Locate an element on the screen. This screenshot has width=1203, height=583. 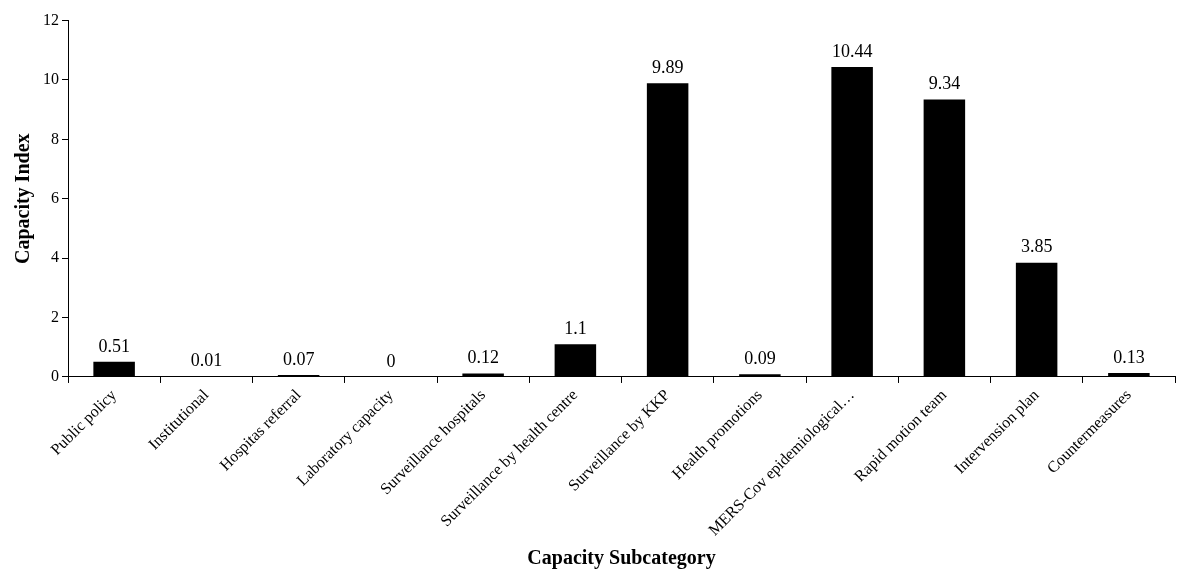
data-label: 0.13 is located at coordinates (1129, 356).